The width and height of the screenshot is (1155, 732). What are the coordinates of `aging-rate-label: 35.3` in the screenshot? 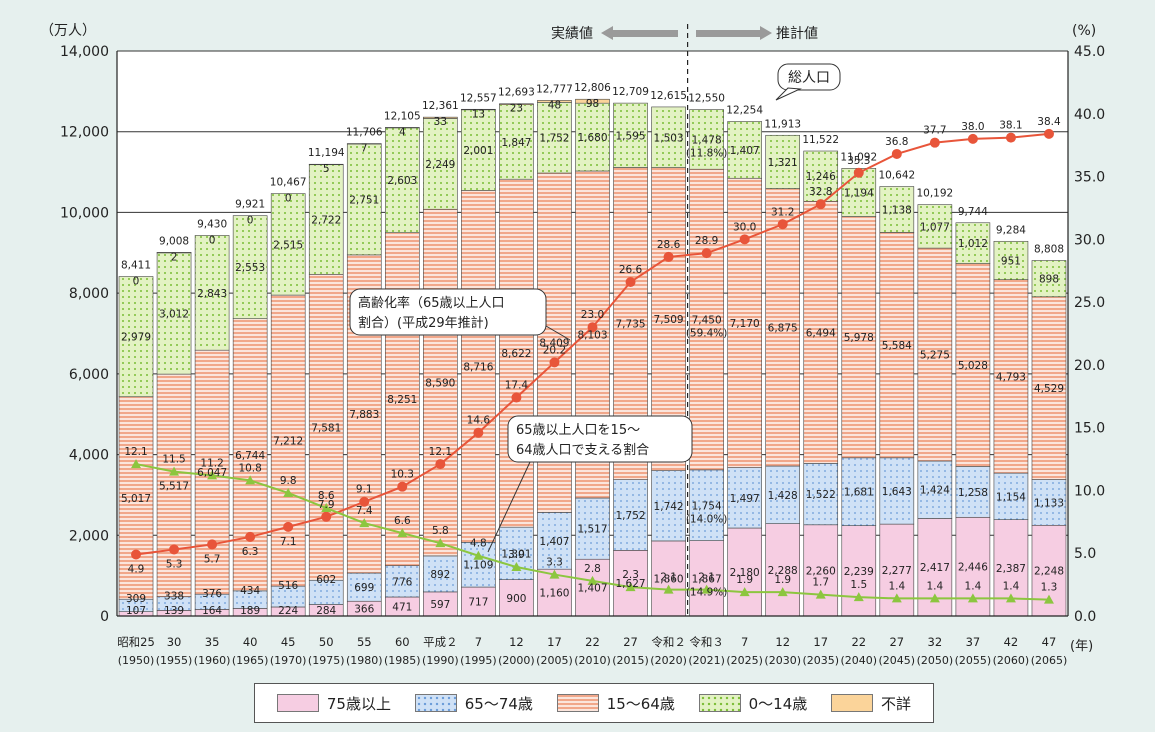 It's located at (858, 161).